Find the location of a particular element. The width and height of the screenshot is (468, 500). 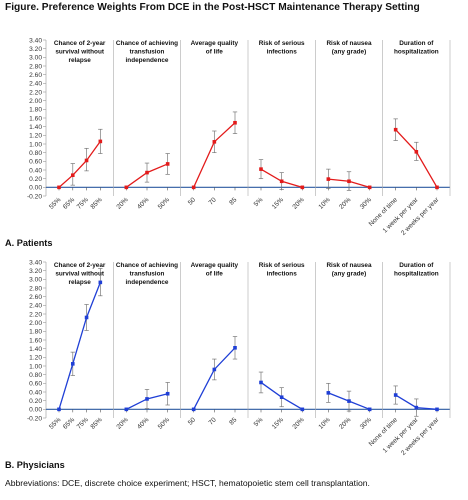

panel-title-line: Risk of nausea is located at coordinates (349, 43).